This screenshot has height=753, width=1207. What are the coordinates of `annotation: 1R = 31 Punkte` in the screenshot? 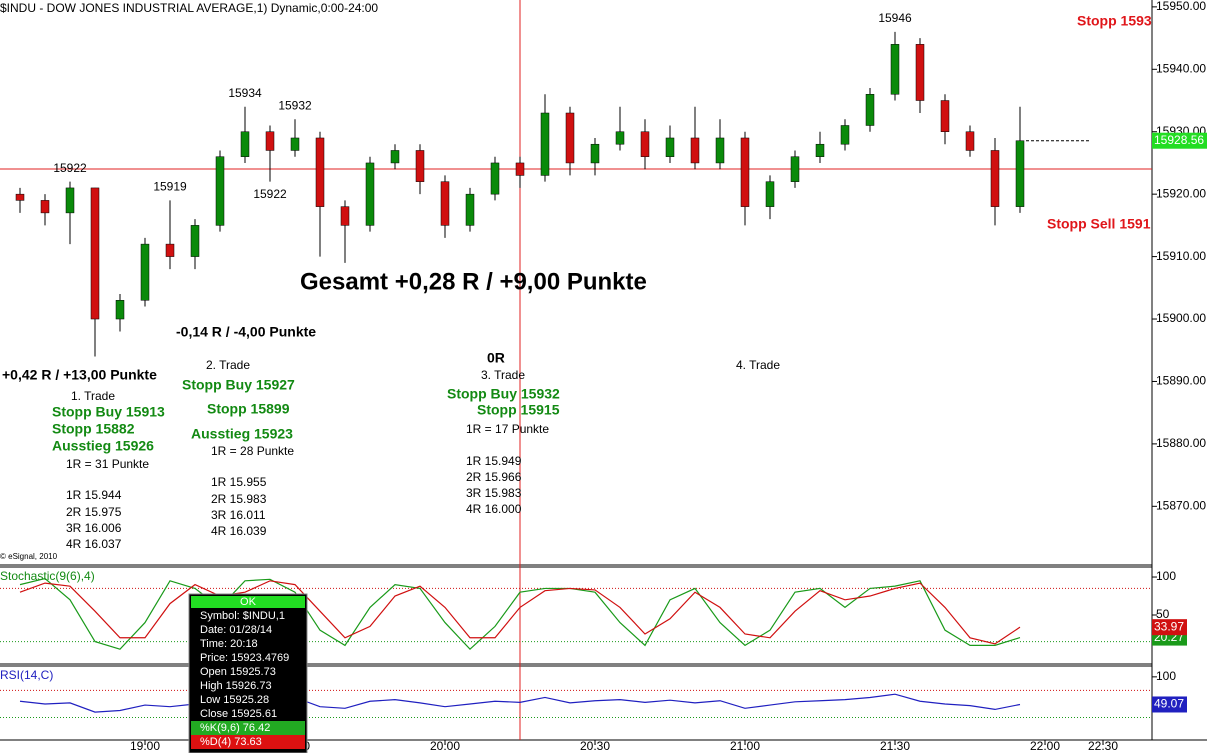 It's located at (107, 464).